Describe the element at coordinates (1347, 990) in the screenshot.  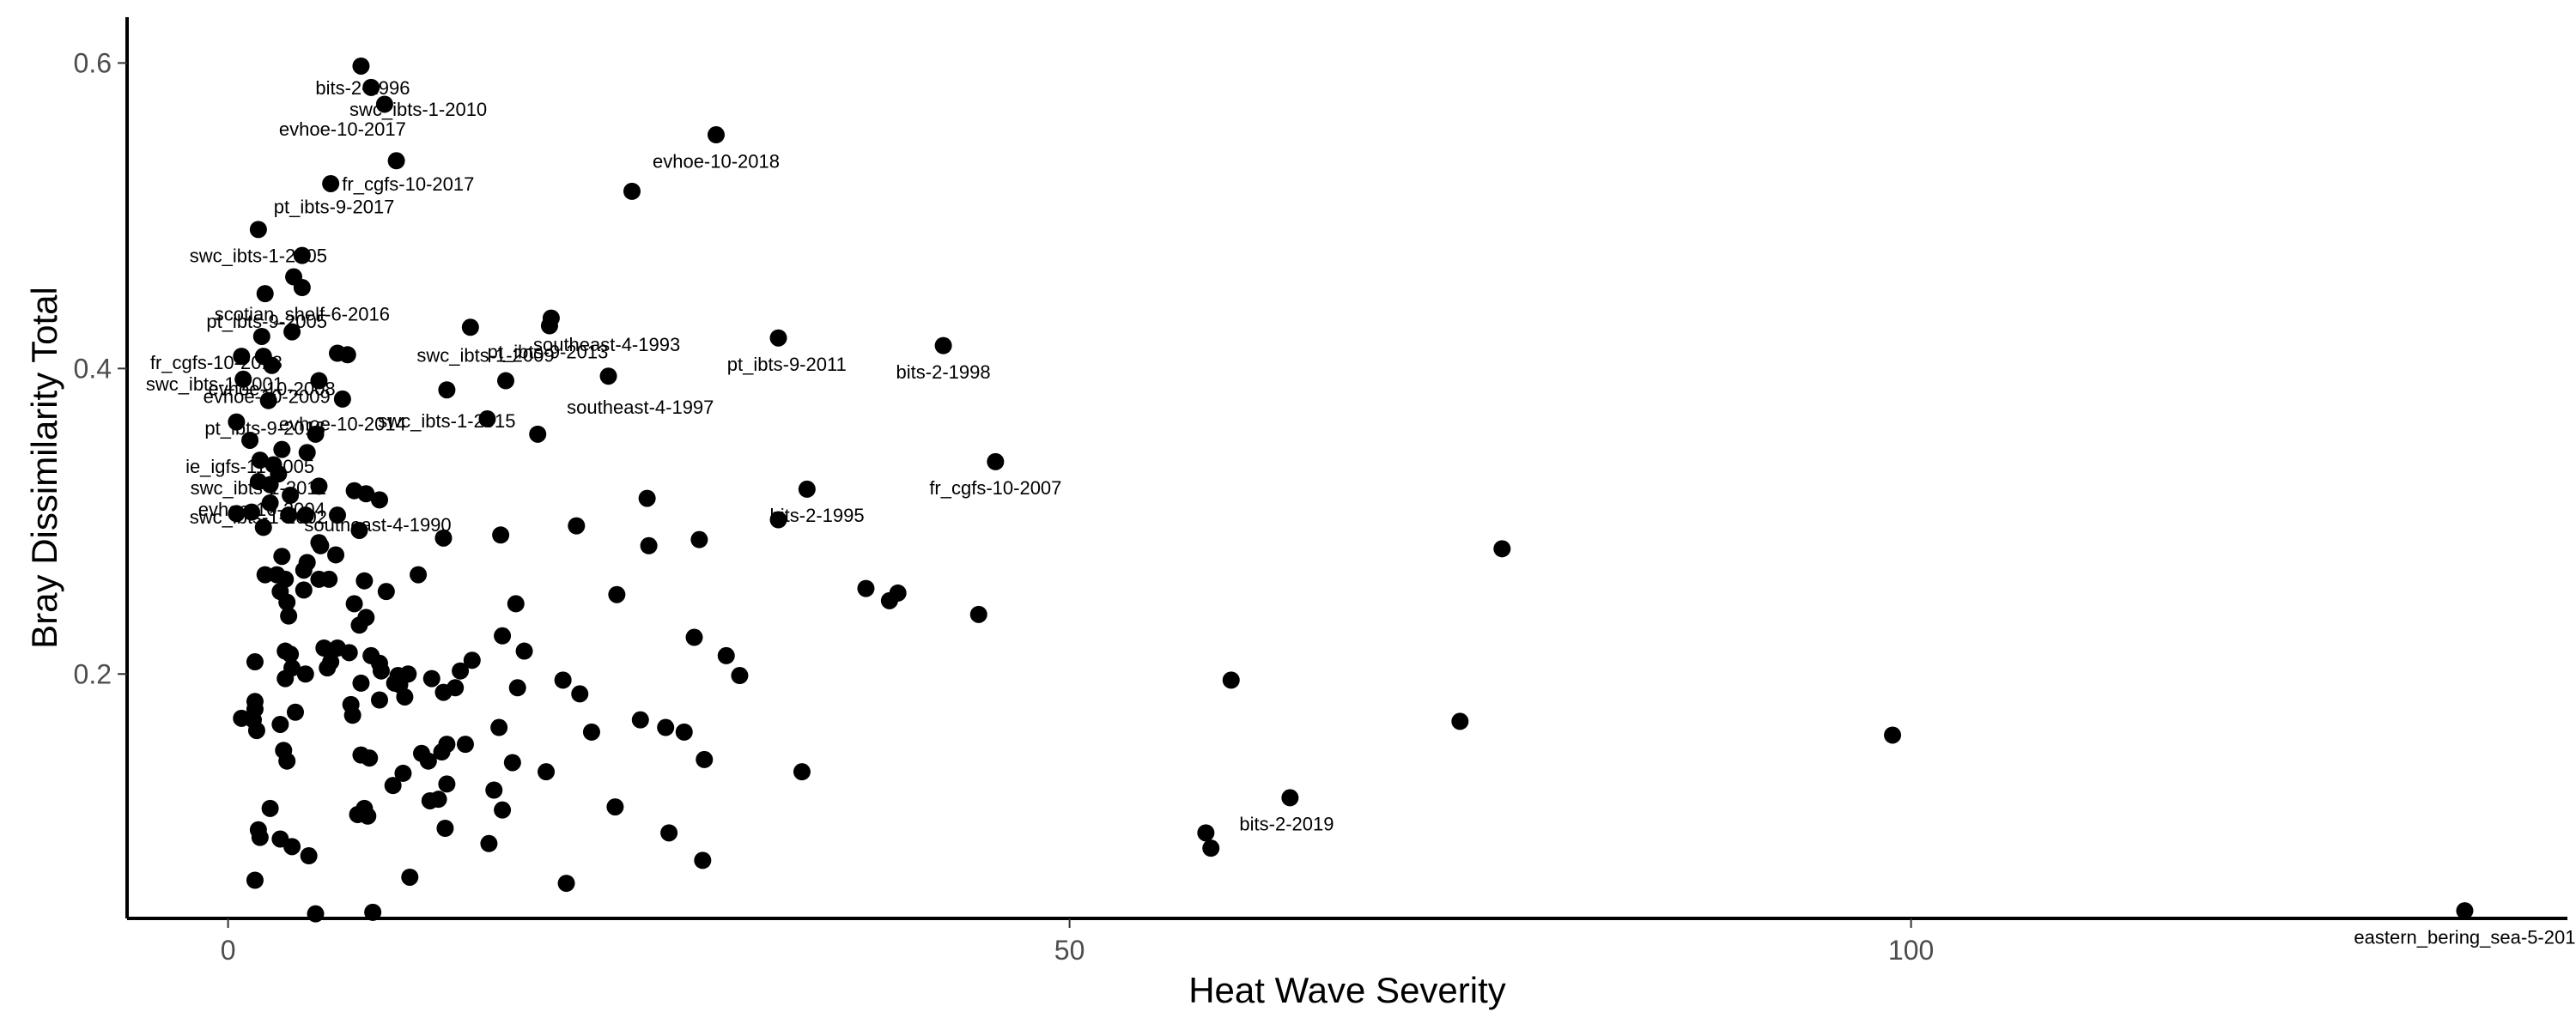
I see `x-axis-title: Heat Wave Severity` at that location.